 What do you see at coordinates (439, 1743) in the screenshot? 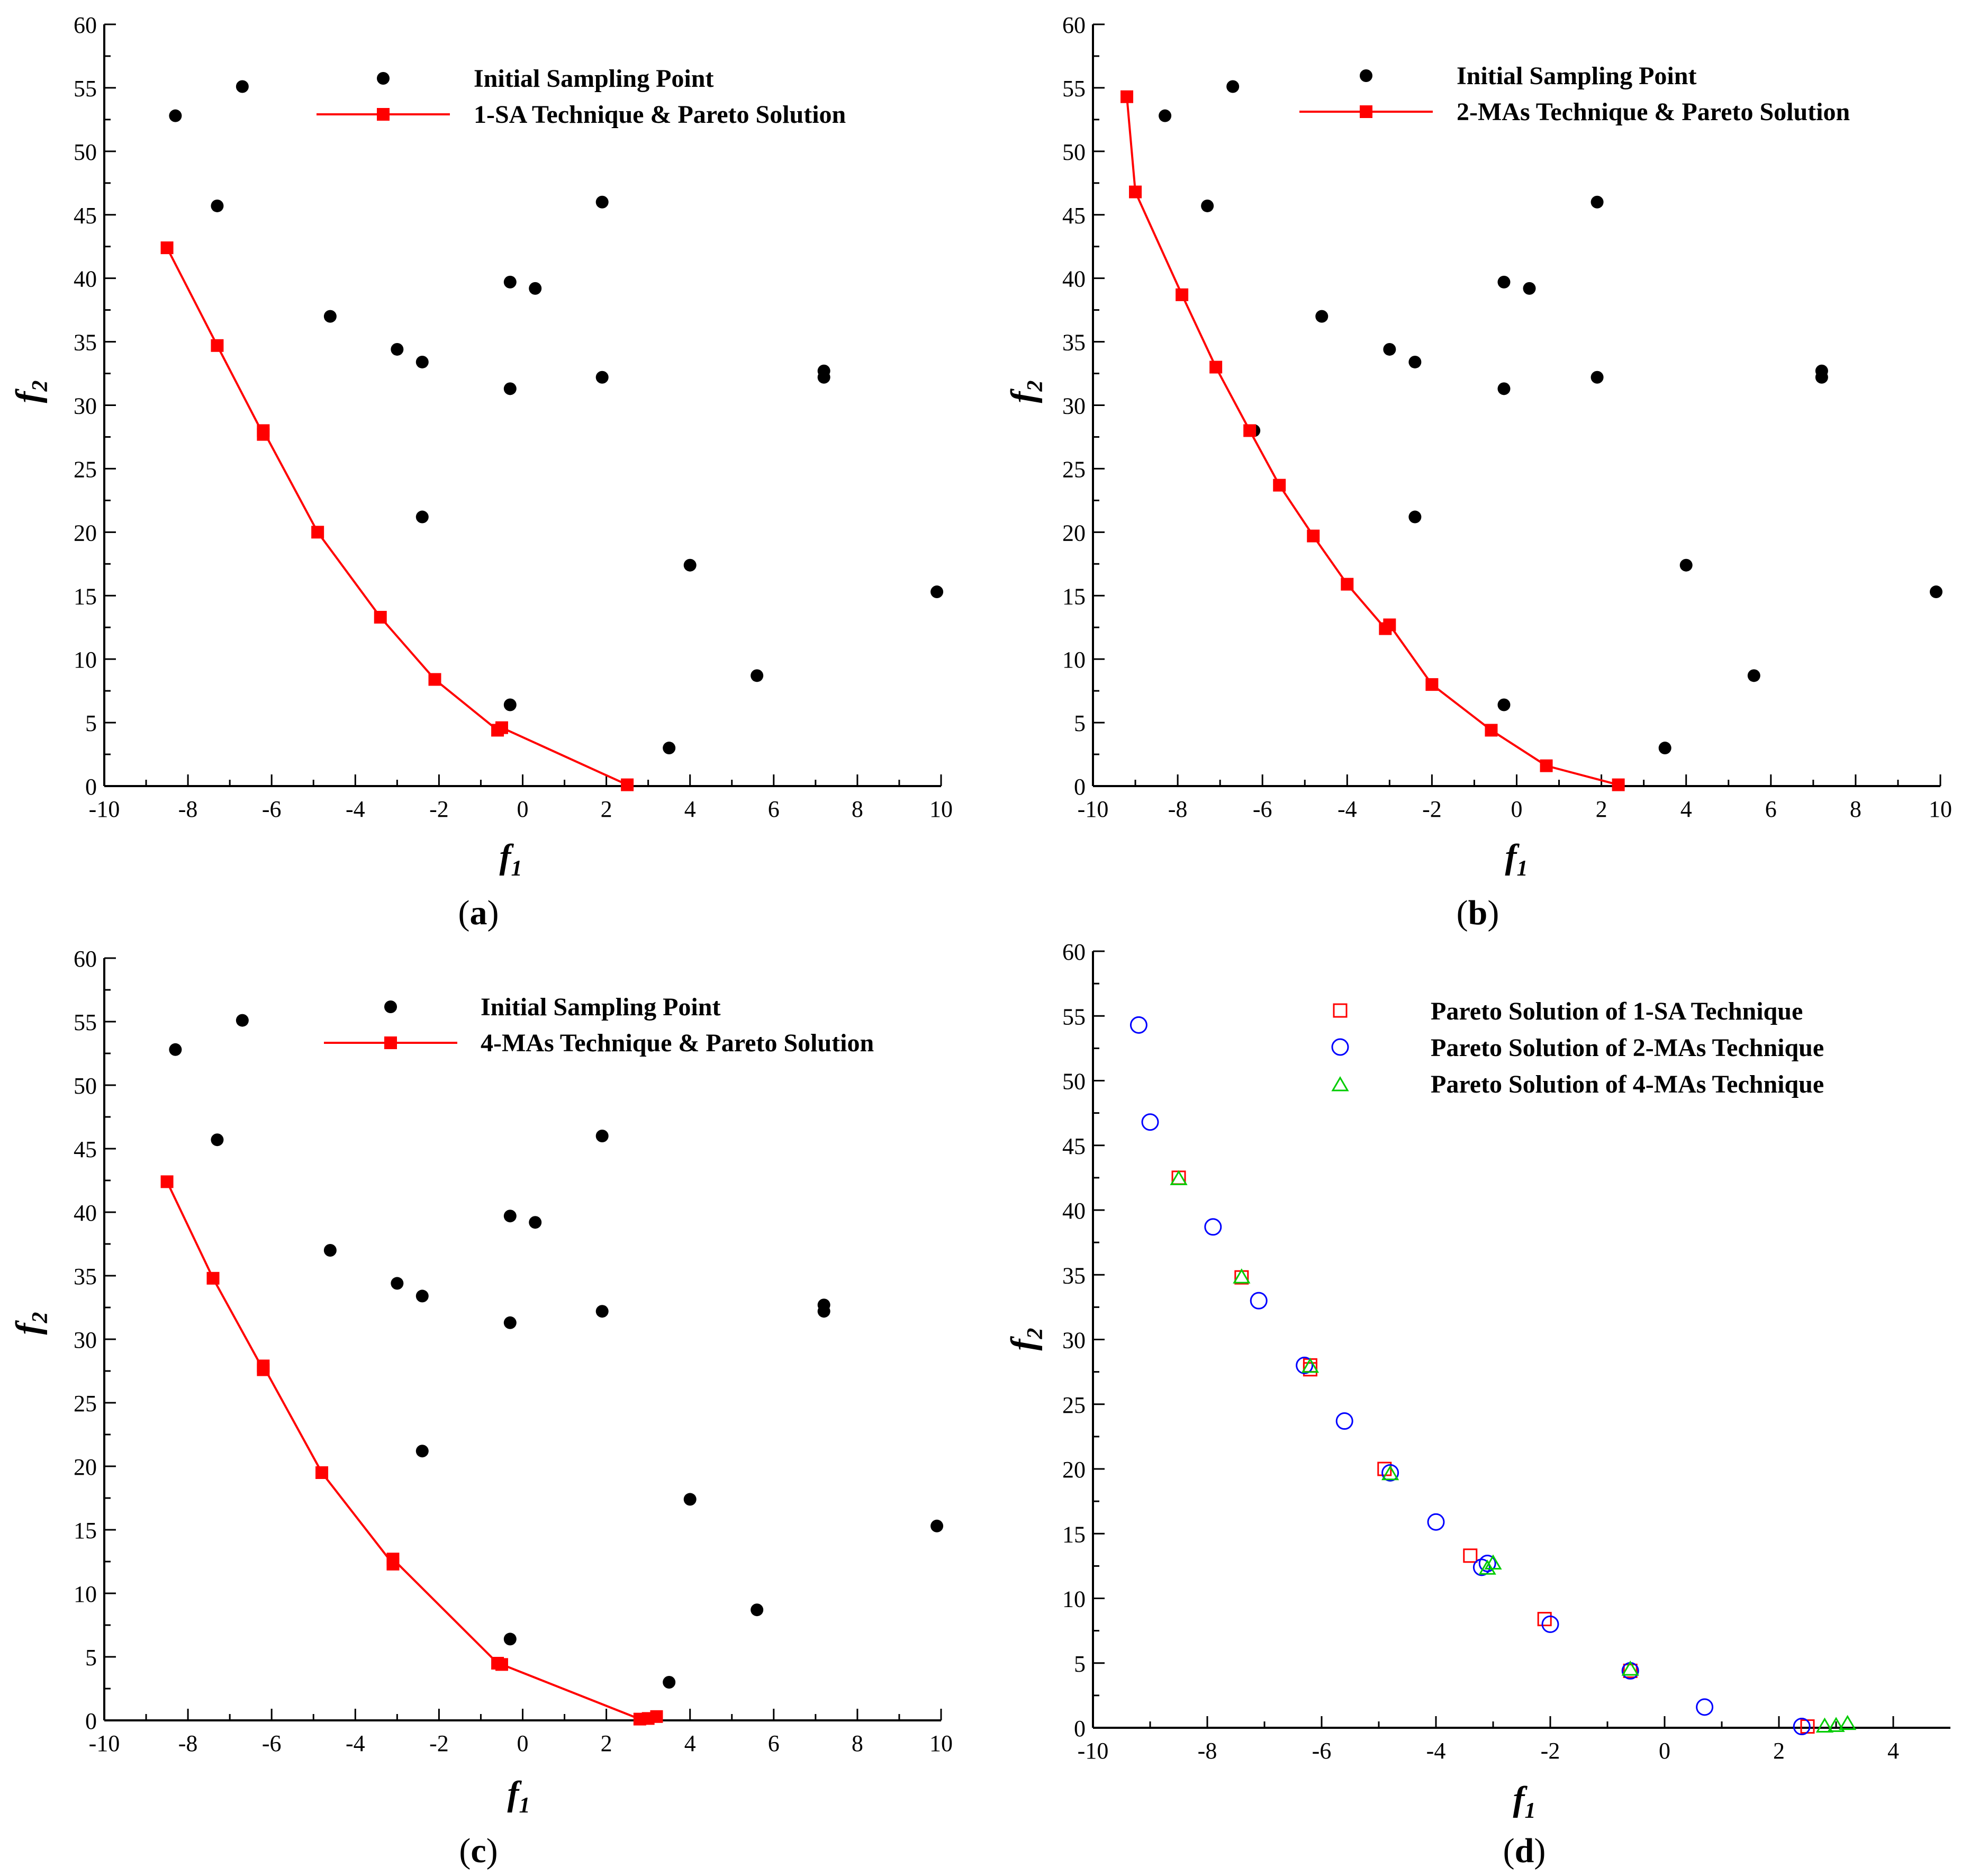
I see `x-tick-label-c: -2` at bounding box center [439, 1743].